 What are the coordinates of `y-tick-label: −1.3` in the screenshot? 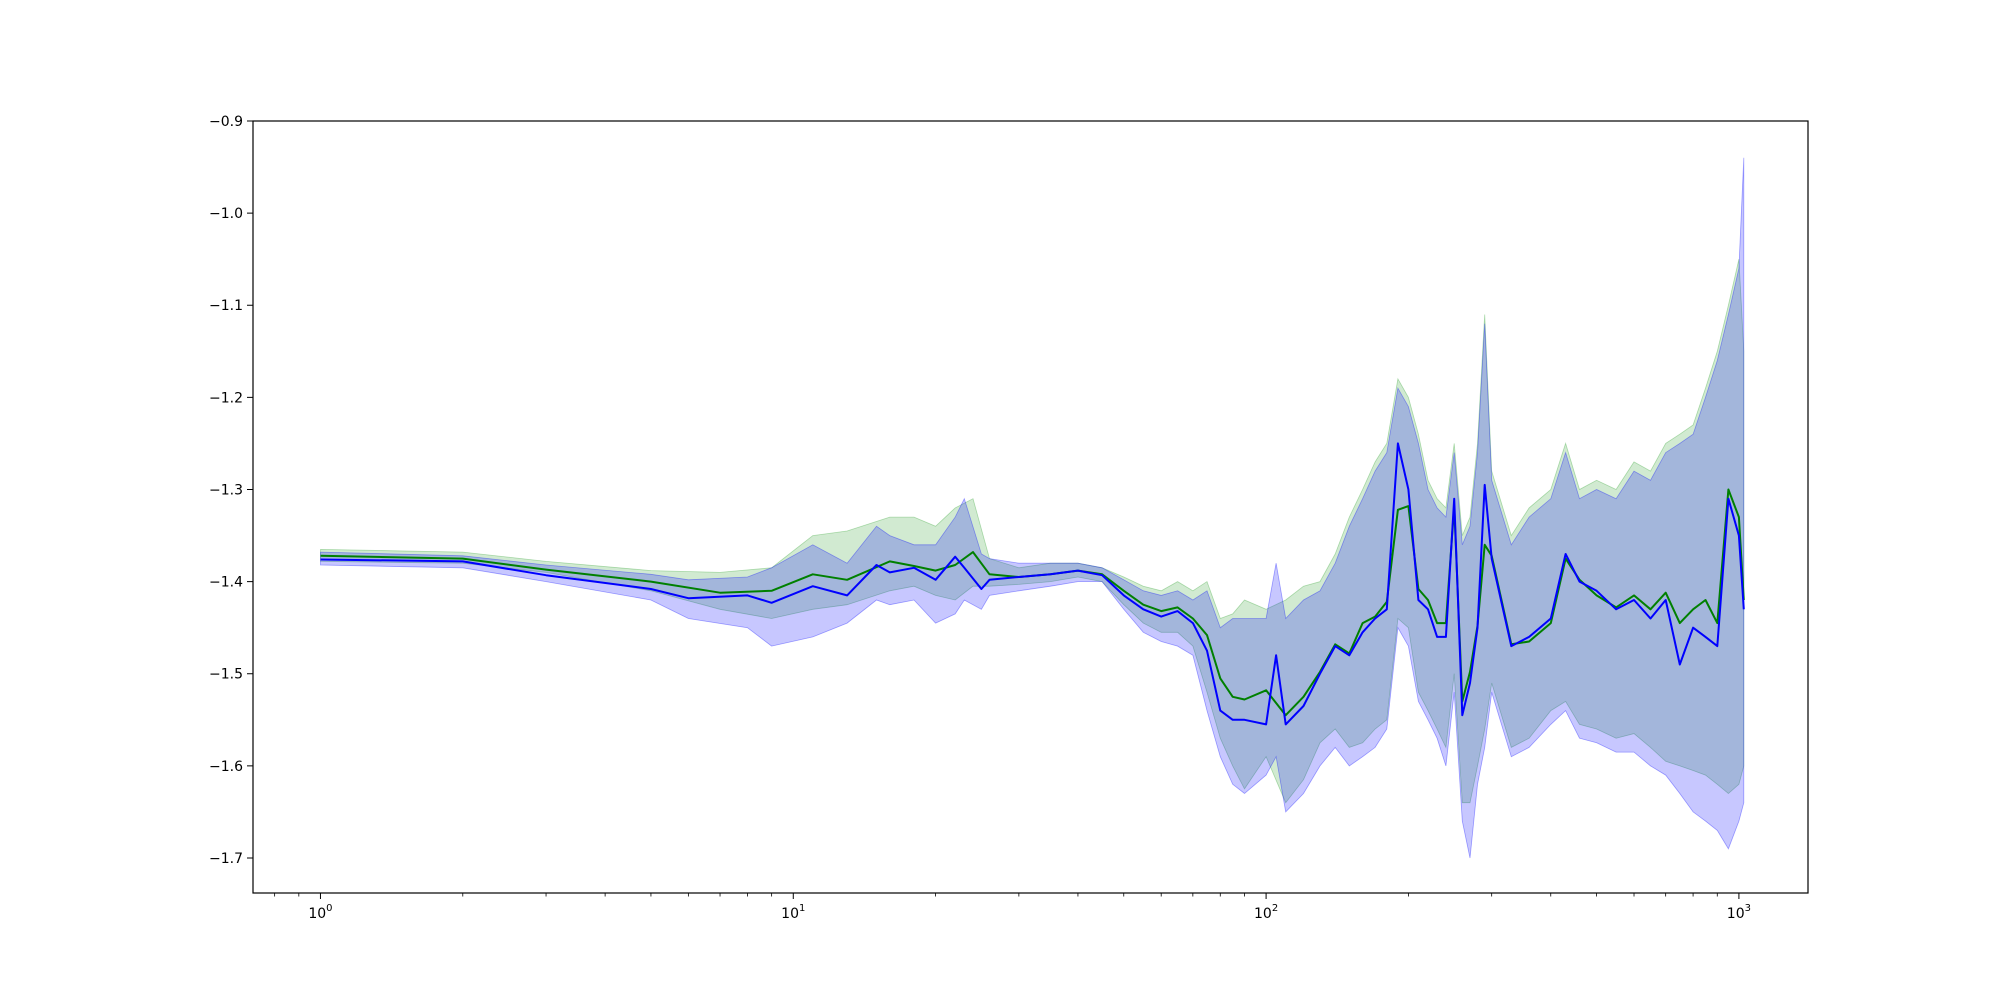 It's located at (226, 490).